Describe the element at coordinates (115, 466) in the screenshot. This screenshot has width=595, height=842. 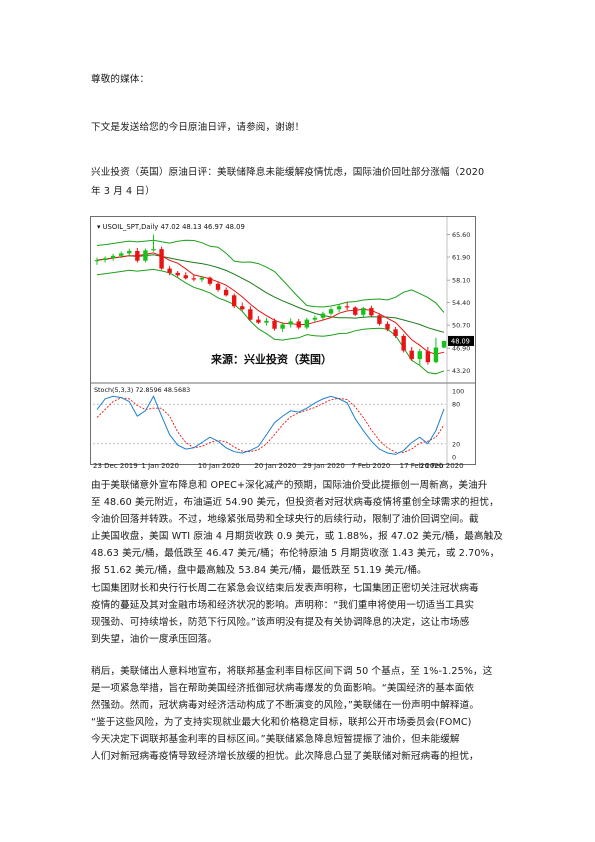
I see `x-tick-label: 23 Dec 2019` at that location.